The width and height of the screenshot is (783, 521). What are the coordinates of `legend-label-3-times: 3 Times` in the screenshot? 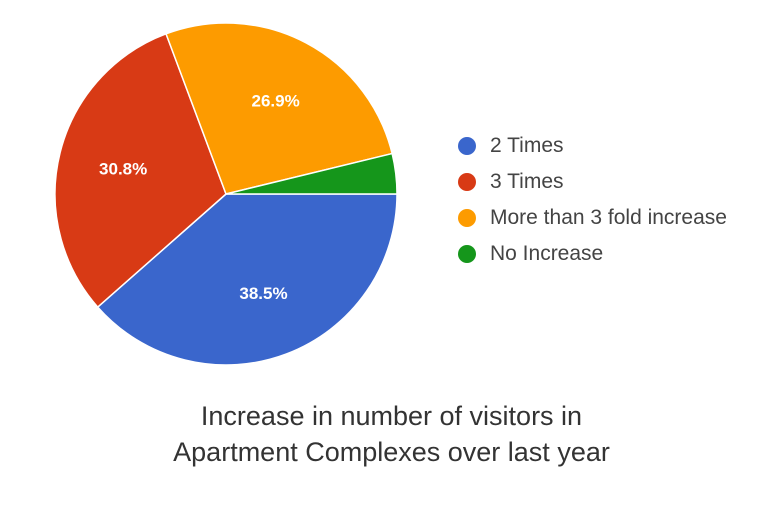 It's located at (527, 181).